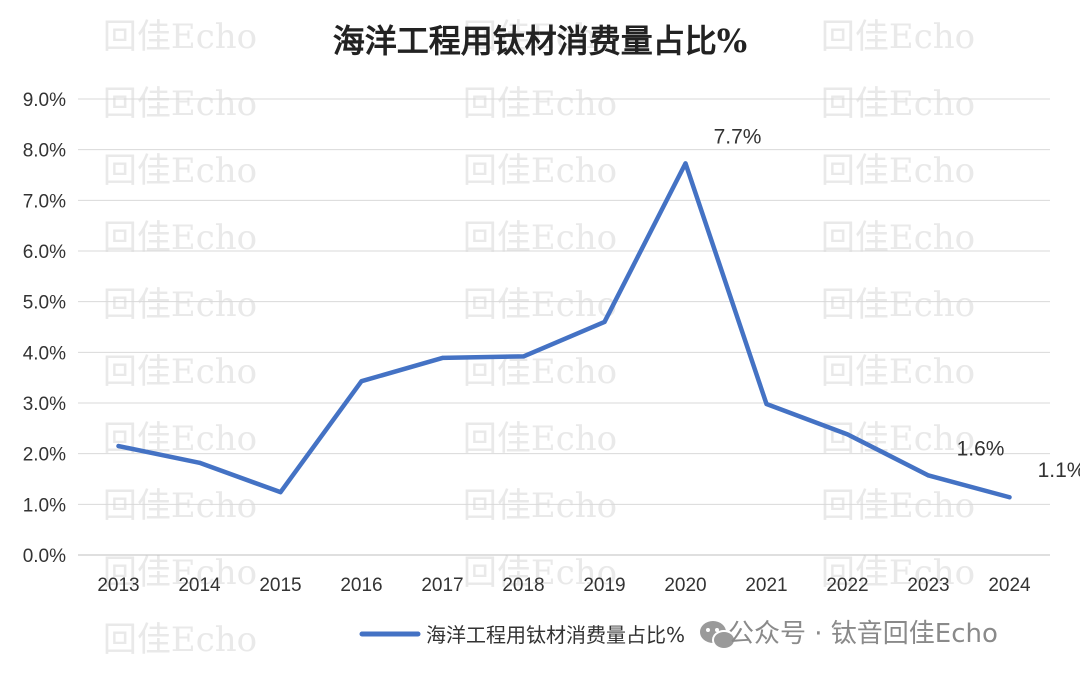  Describe the element at coordinates (44, 353) in the screenshot. I see `y-tick-label: 4.0%` at that location.